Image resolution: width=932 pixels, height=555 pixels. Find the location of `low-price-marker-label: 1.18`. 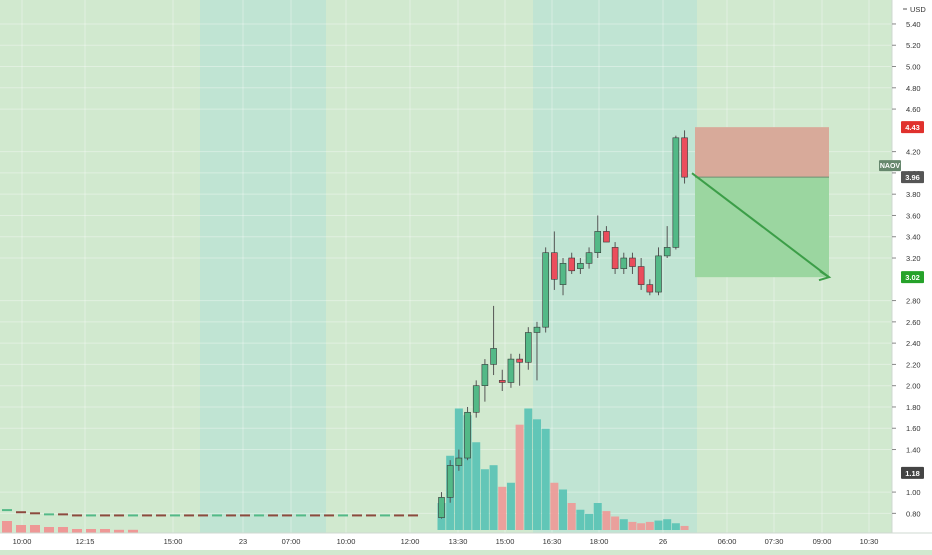

low-price-marker-label: 1.18 is located at coordinates (912, 473).